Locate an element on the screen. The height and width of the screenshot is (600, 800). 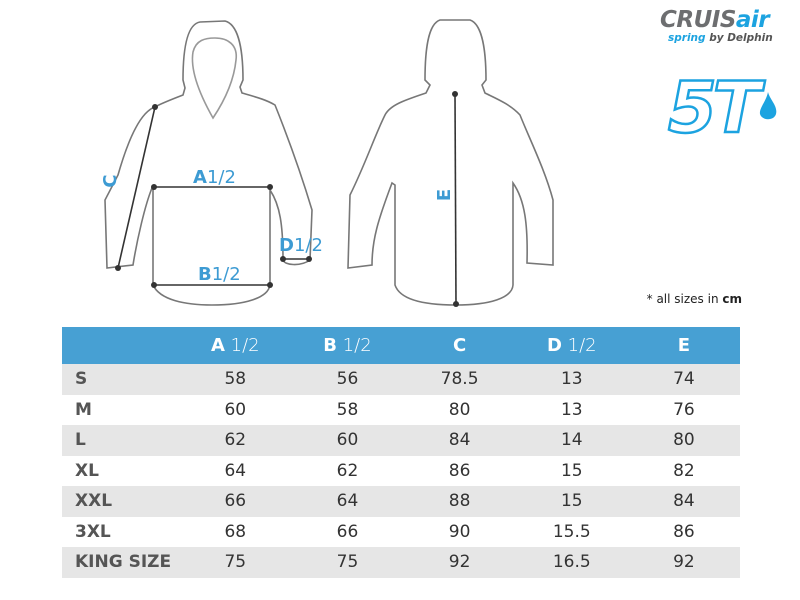
table-cell: 82 is located at coordinates (684, 470).